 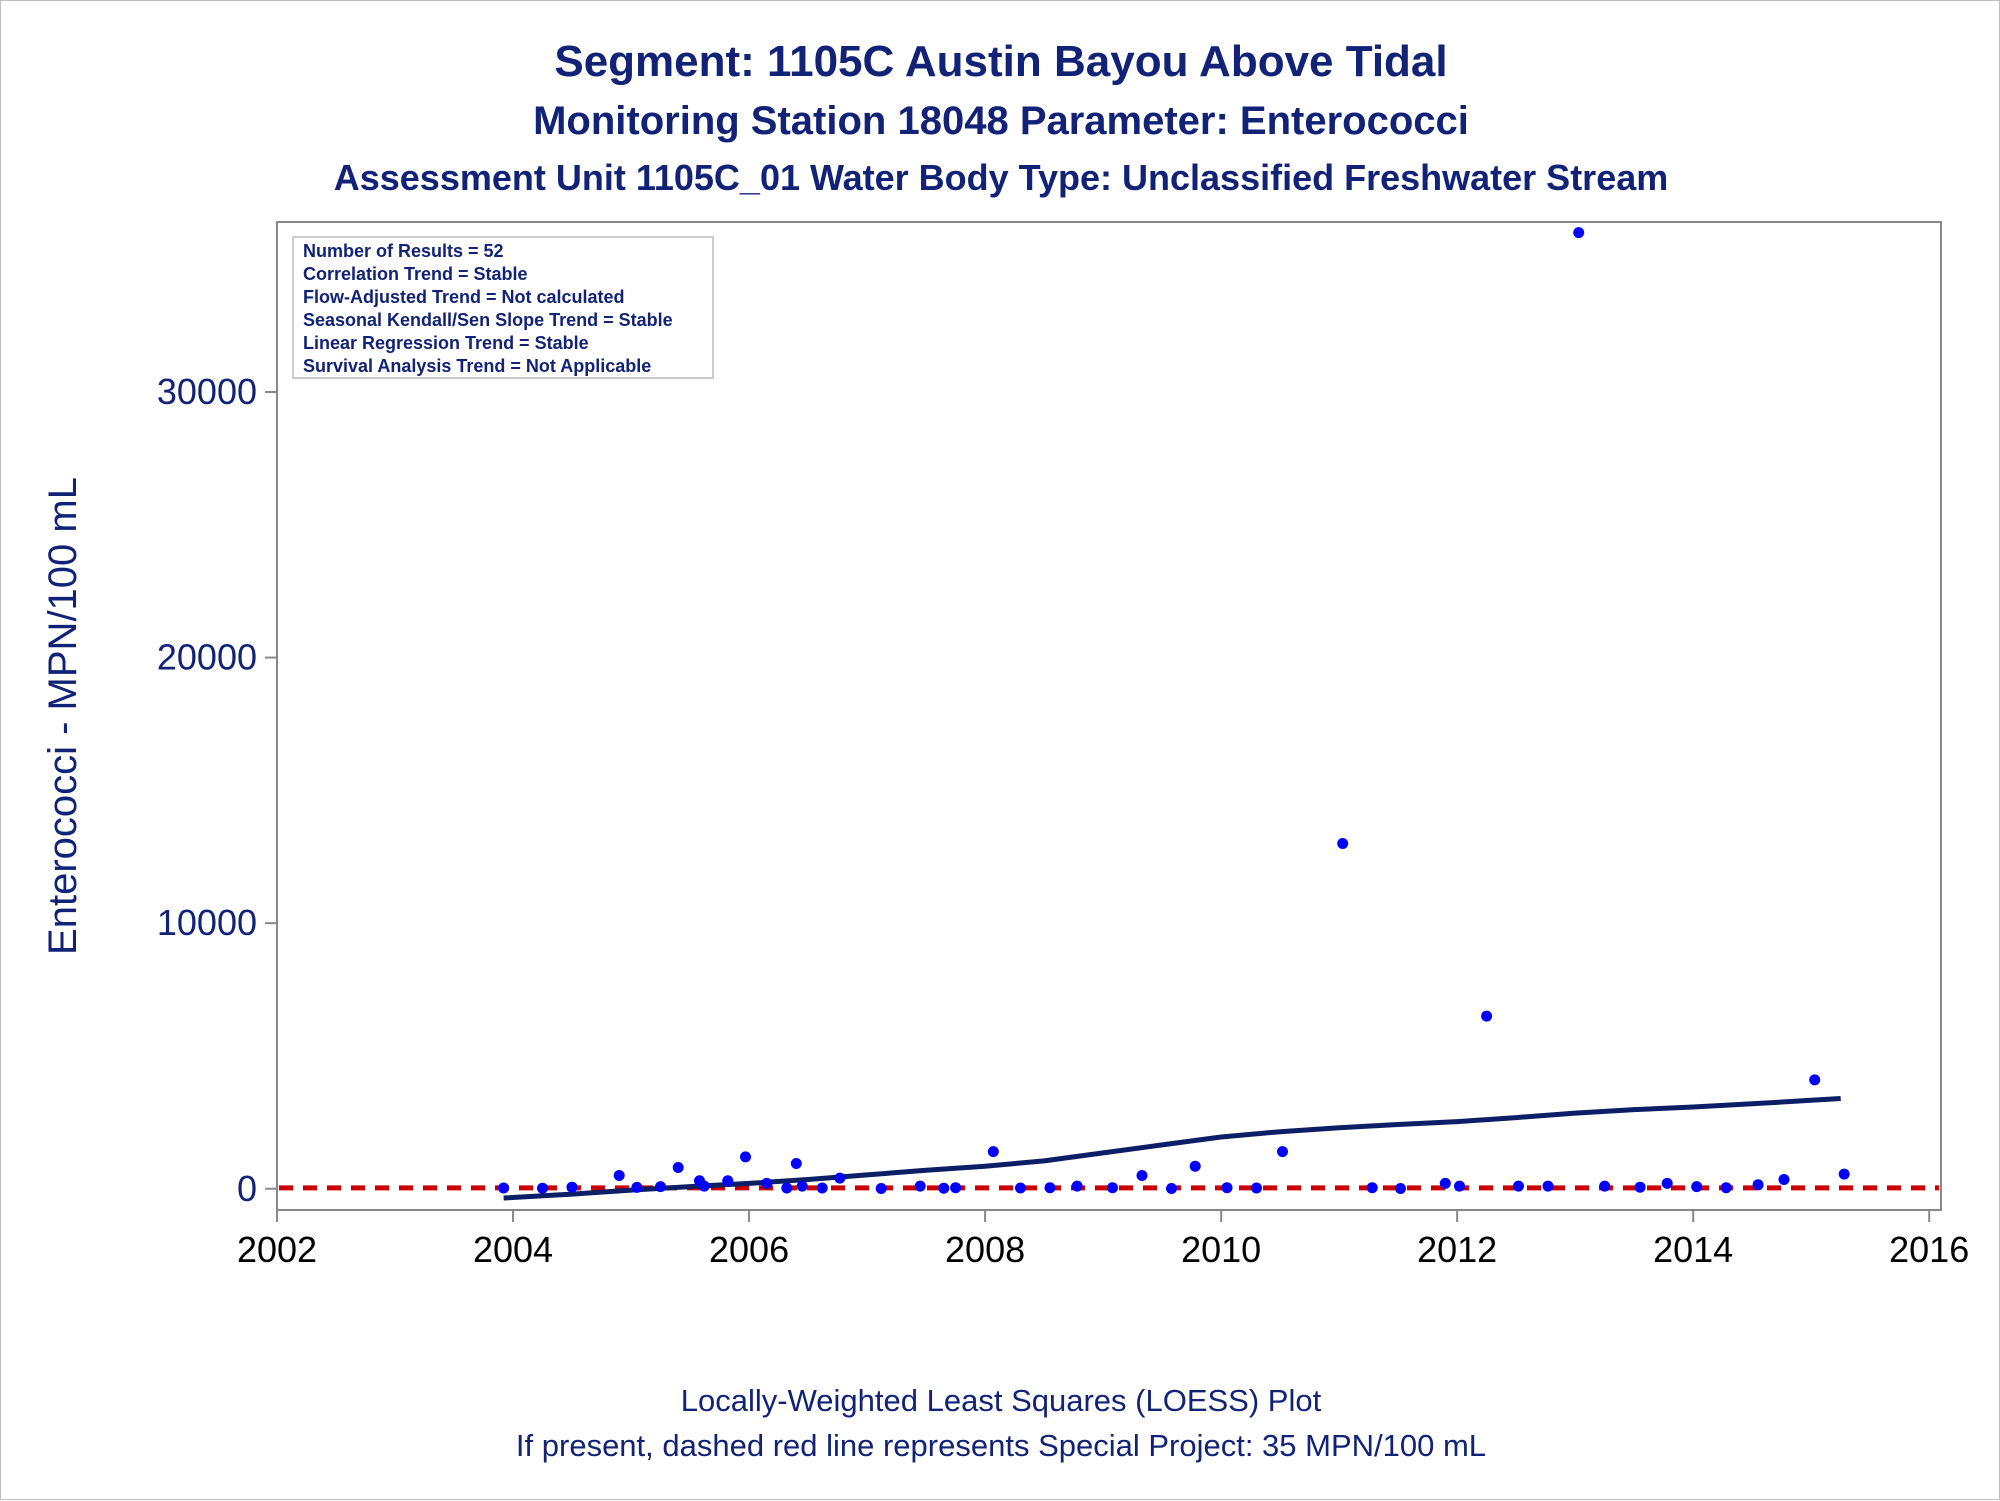 I want to click on y-tick-label: 20000, so click(x=207, y=657).